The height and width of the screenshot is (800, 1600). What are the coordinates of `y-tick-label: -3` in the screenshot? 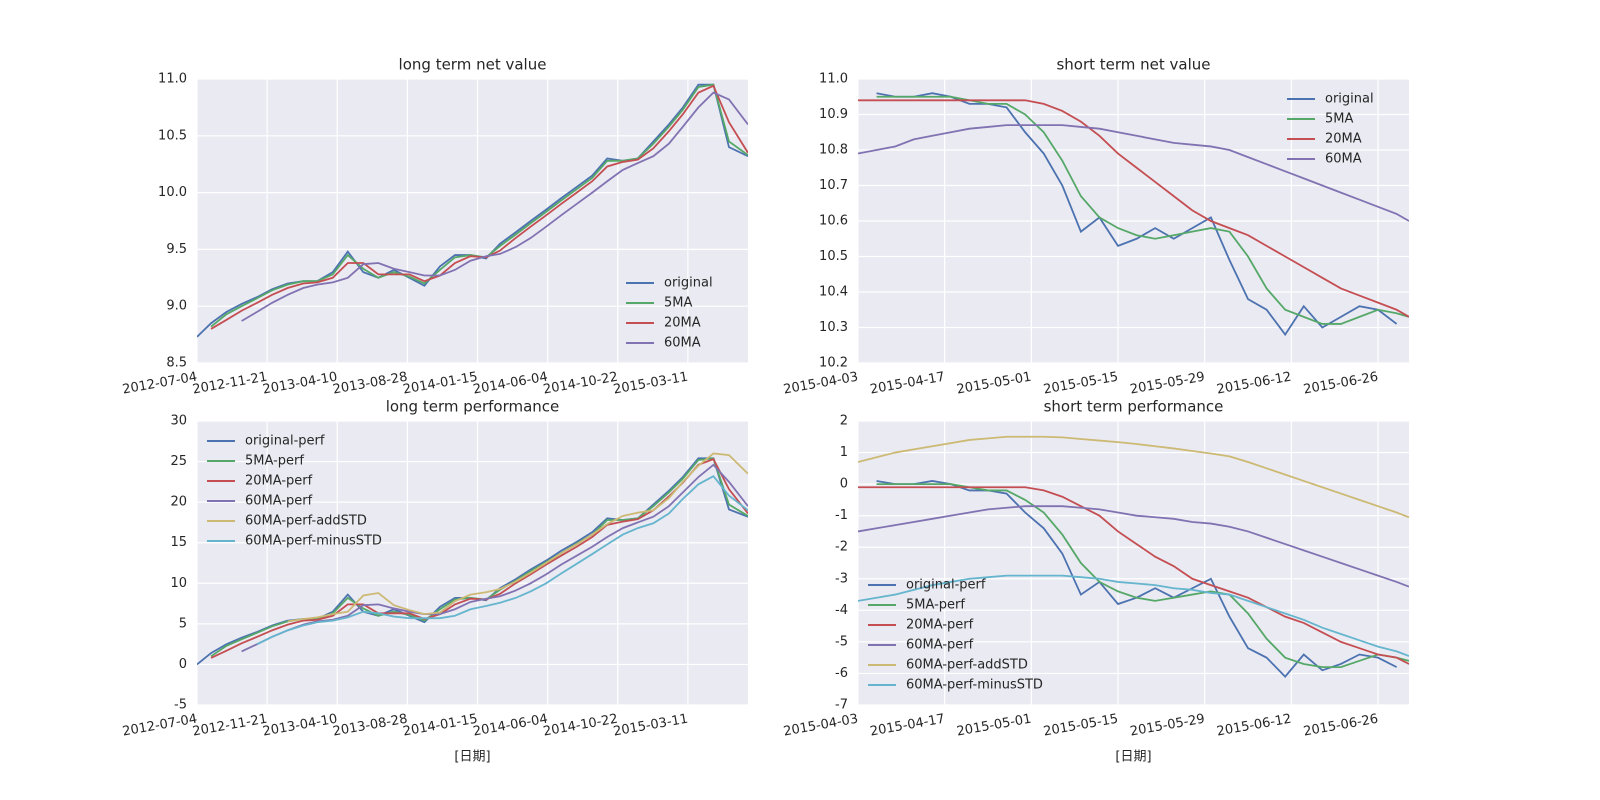 It's located at (841, 578).